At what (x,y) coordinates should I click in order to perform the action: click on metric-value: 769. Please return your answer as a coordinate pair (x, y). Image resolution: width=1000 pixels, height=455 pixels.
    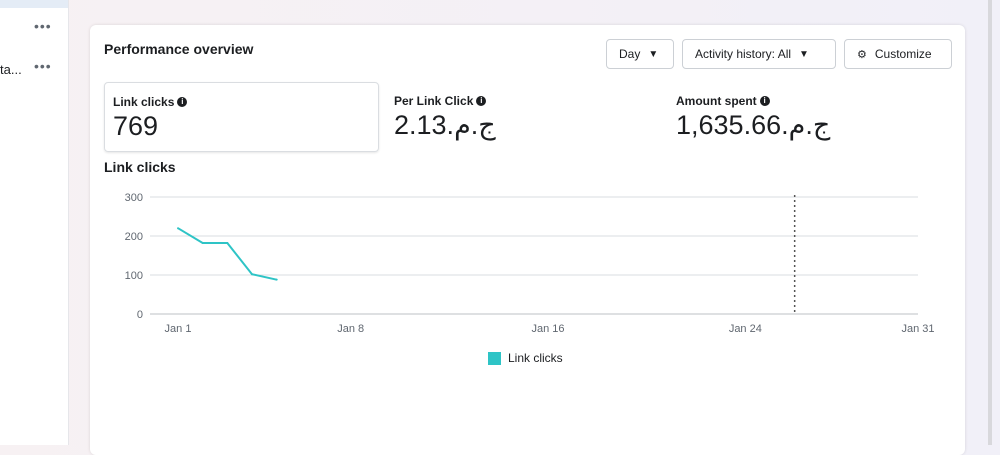
    Looking at the image, I should click on (136, 126).